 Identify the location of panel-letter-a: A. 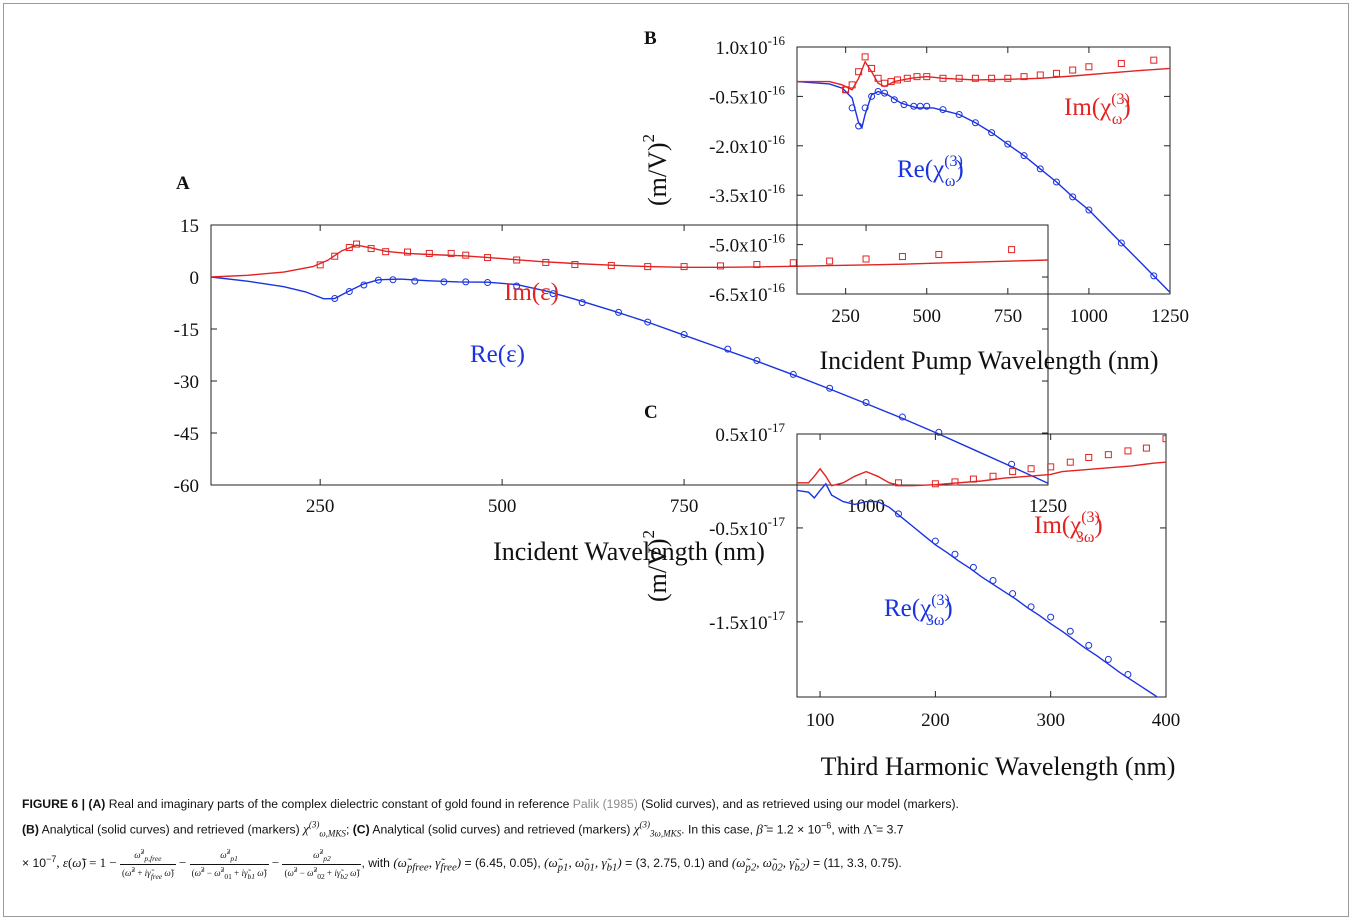
(183, 183).